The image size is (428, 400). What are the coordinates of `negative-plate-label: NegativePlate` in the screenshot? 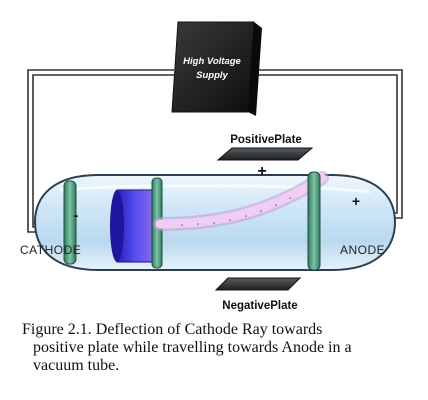 It's located at (259, 306).